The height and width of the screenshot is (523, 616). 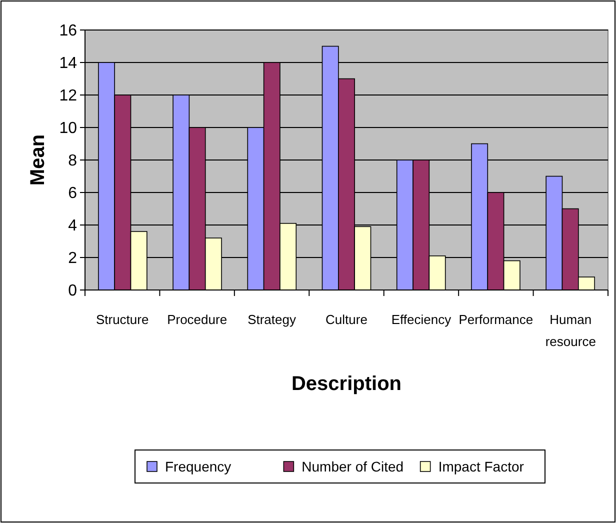 What do you see at coordinates (122, 319) in the screenshot?
I see `x-tick-label: Structure` at bounding box center [122, 319].